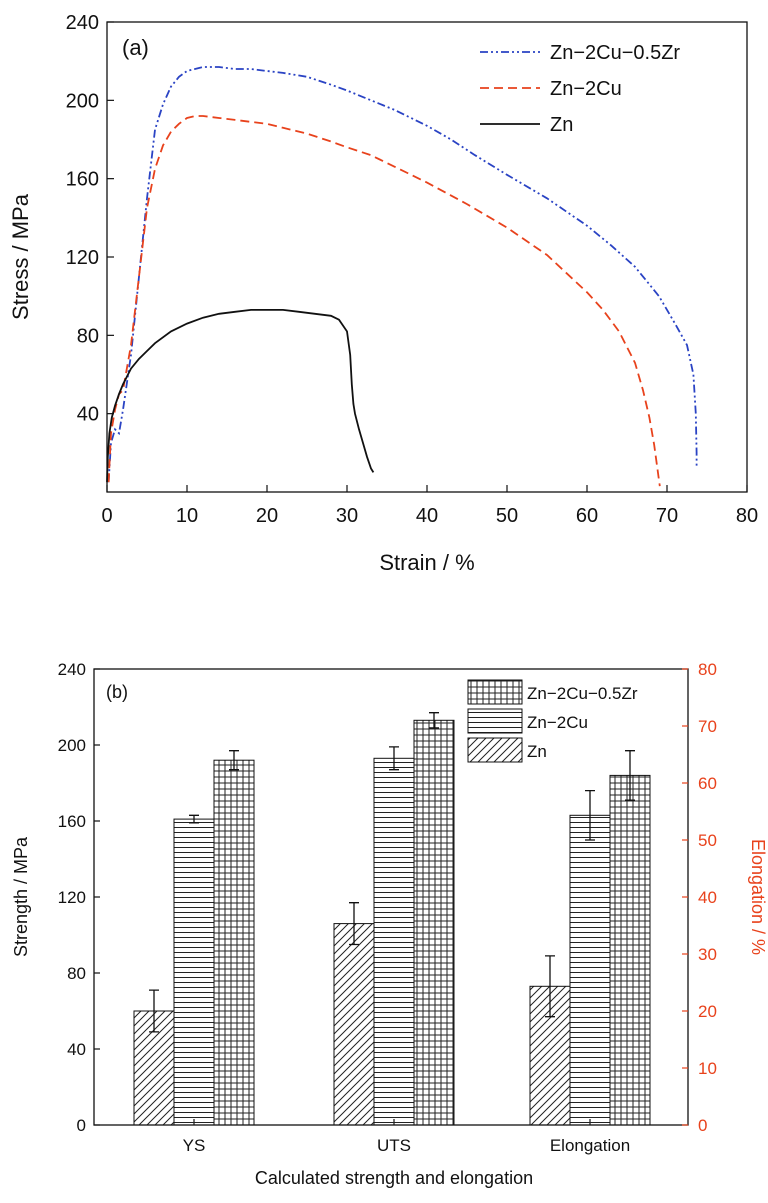 The image size is (768, 1203). What do you see at coordinates (590, 1145) in the screenshot?
I see `panel-b-xtick-label: Elongation` at bounding box center [590, 1145].